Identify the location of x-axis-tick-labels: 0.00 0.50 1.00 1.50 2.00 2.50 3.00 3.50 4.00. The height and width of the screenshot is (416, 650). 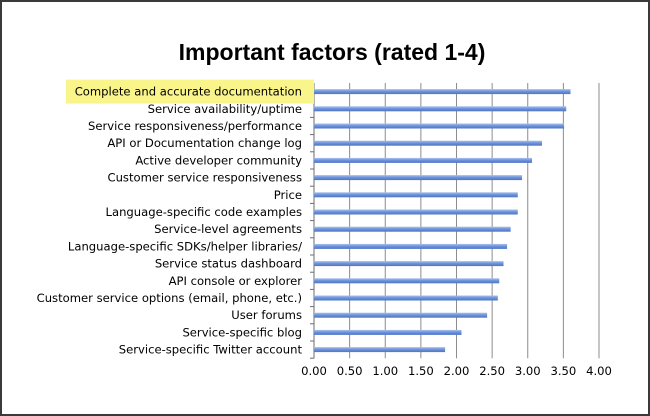
(456, 371).